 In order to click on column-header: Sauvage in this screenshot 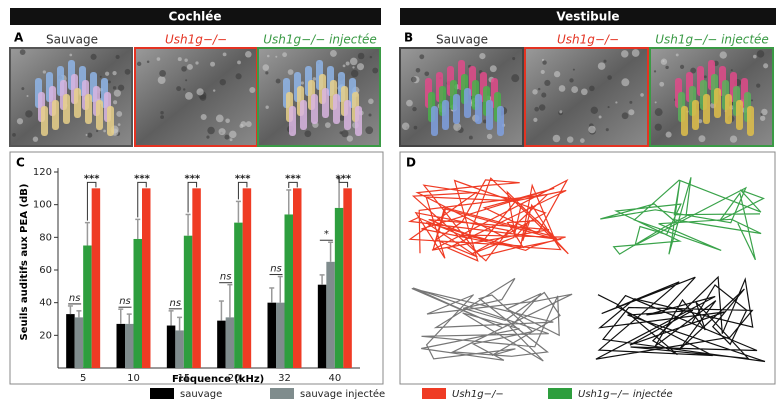, I will do `click(462, 40)`.